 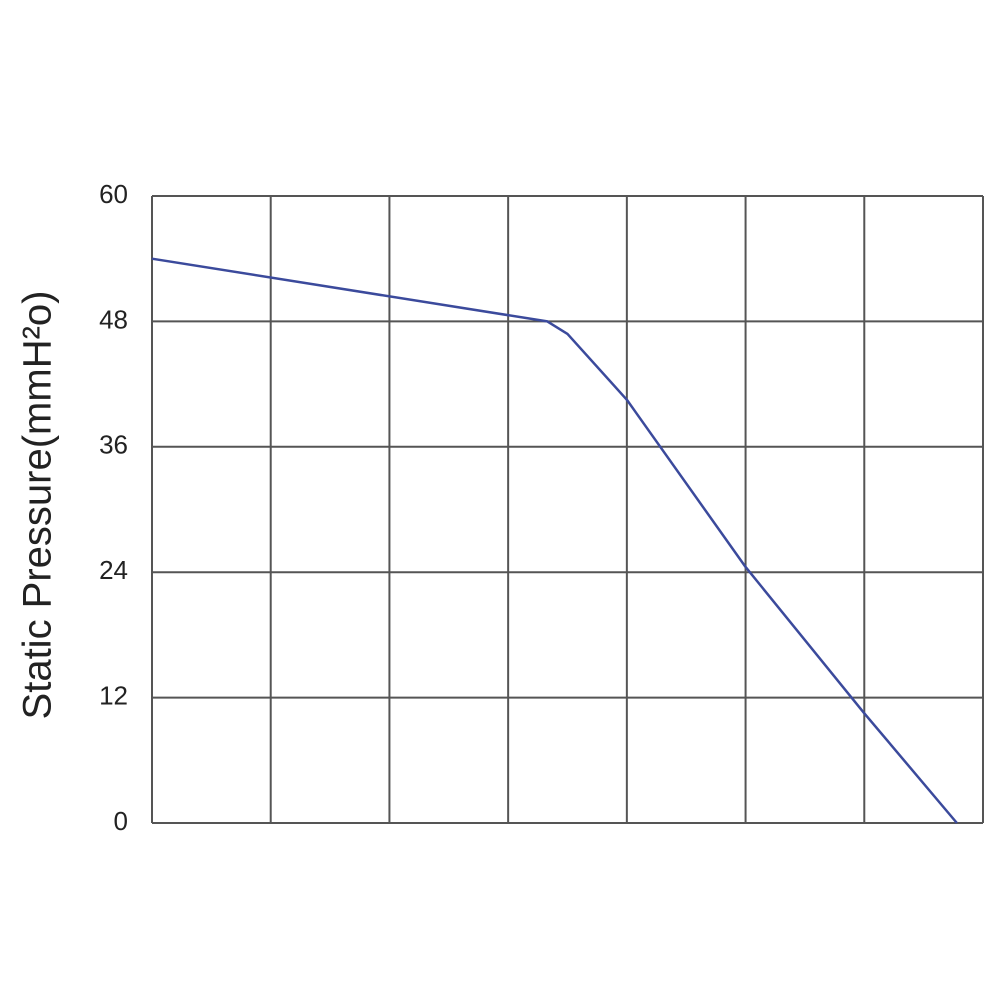 What do you see at coordinates (121, 821) in the screenshot?
I see `y-tick-label: 0` at bounding box center [121, 821].